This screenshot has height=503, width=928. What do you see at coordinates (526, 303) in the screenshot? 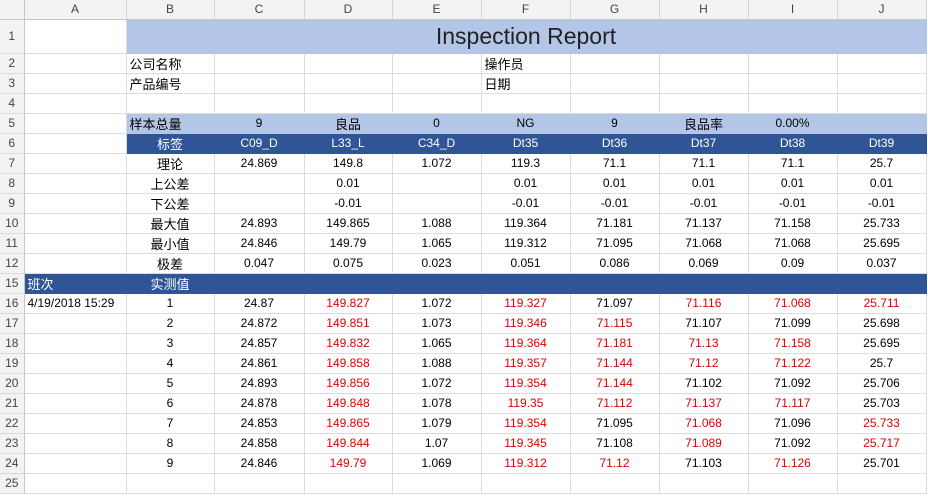
I see `measurement-cell: 119.327` at bounding box center [526, 303].